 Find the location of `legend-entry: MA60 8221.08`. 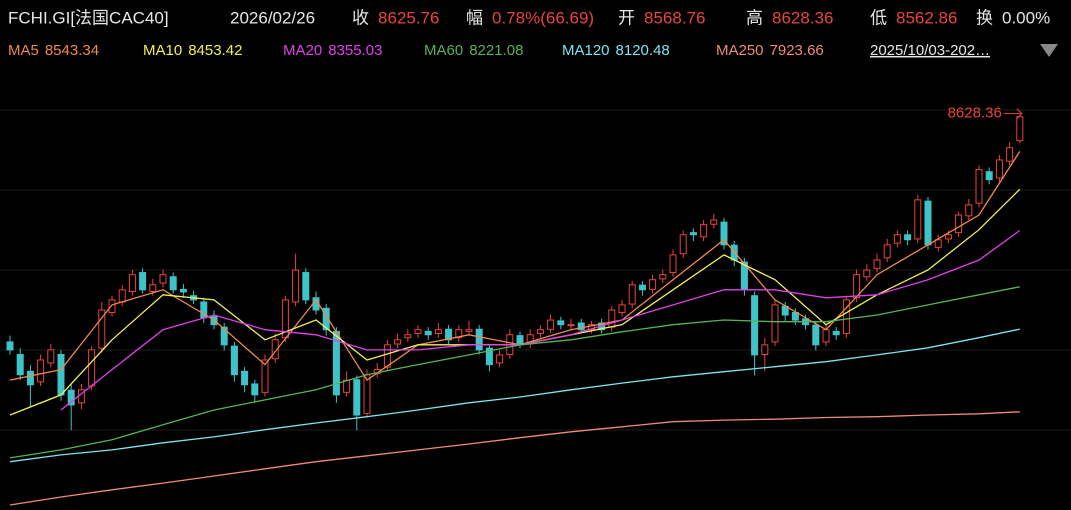

legend-entry: MA60 8221.08 is located at coordinates (473, 50).